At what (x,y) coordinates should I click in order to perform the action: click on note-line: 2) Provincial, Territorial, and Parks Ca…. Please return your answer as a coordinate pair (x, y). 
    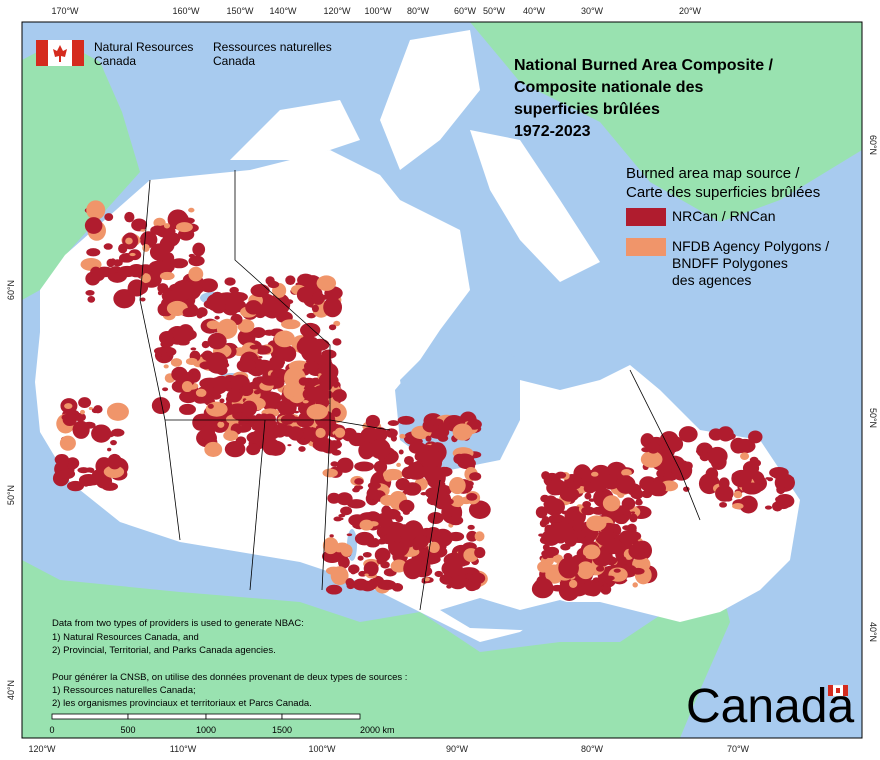
    Looking at the image, I should click on (164, 650).